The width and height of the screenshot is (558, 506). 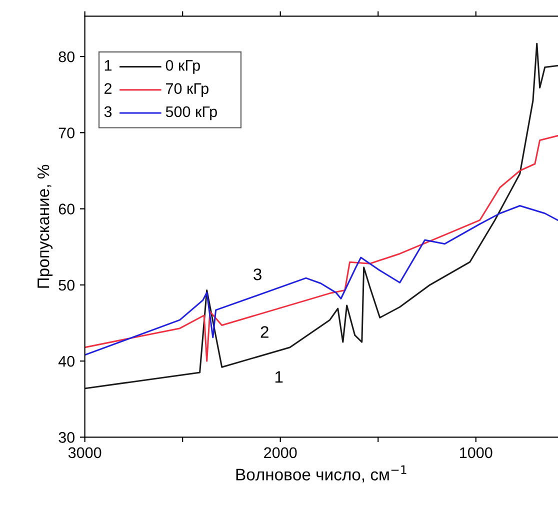 I want to click on y-tick-label: 60, so click(x=66, y=209).